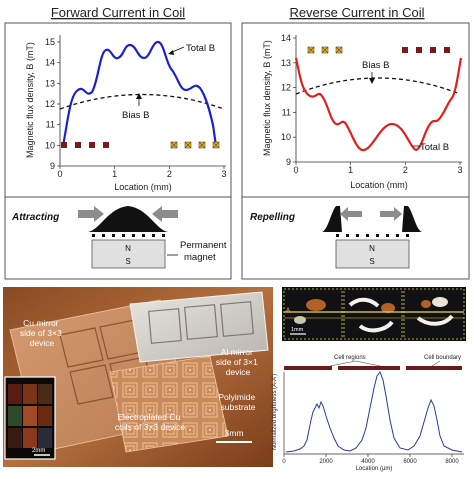 This screenshot has width=474, height=479. Describe the element at coordinates (452, 462) in the screenshot. I see `brightness-x-tick-4: 8000` at that location.